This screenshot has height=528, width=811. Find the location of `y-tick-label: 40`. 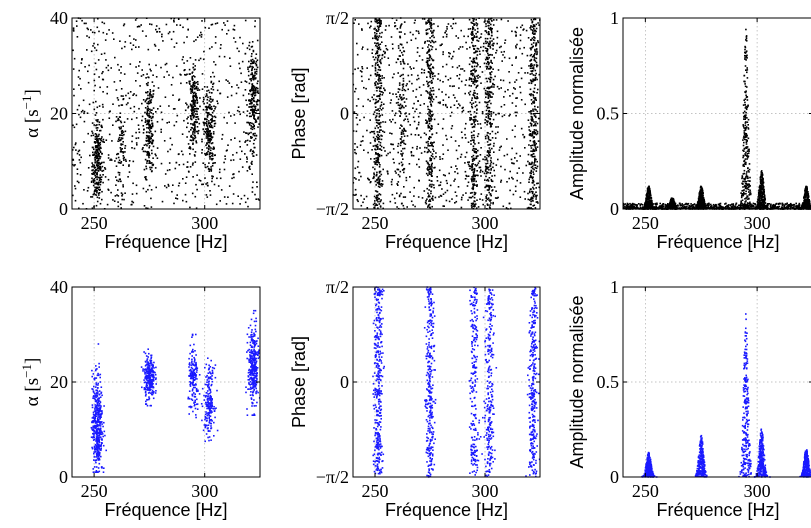

y-tick-label: 40 is located at coordinates (59, 18).